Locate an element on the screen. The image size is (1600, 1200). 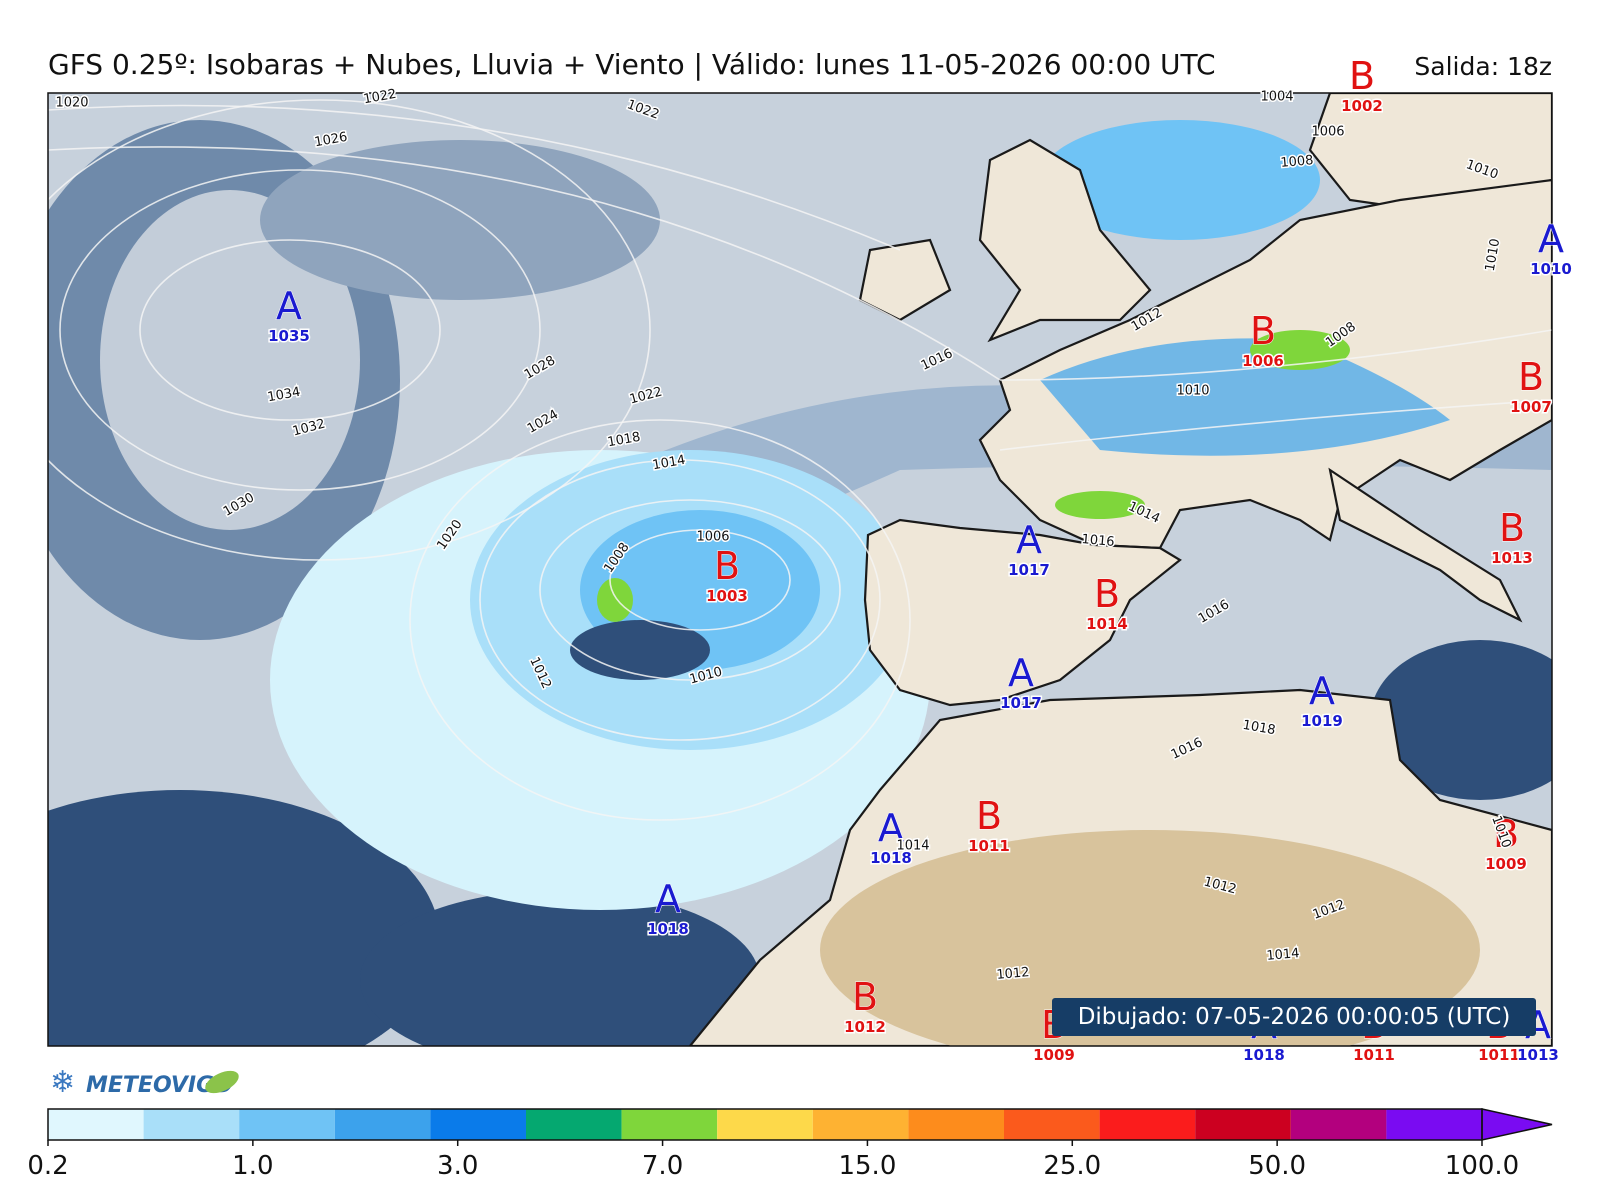
logo-leaf is located at coordinates (222, 1082).